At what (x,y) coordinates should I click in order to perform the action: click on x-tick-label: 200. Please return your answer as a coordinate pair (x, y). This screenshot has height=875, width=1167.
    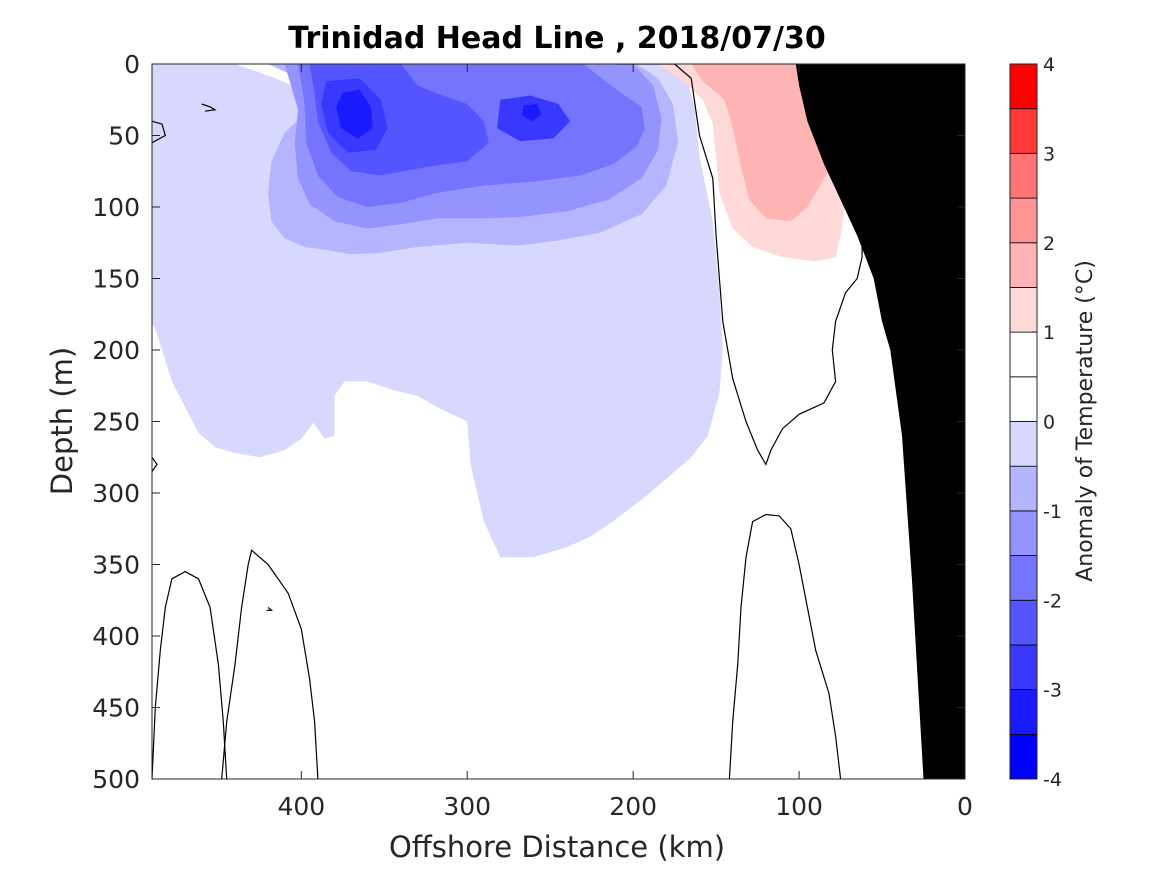
    Looking at the image, I should click on (633, 806).